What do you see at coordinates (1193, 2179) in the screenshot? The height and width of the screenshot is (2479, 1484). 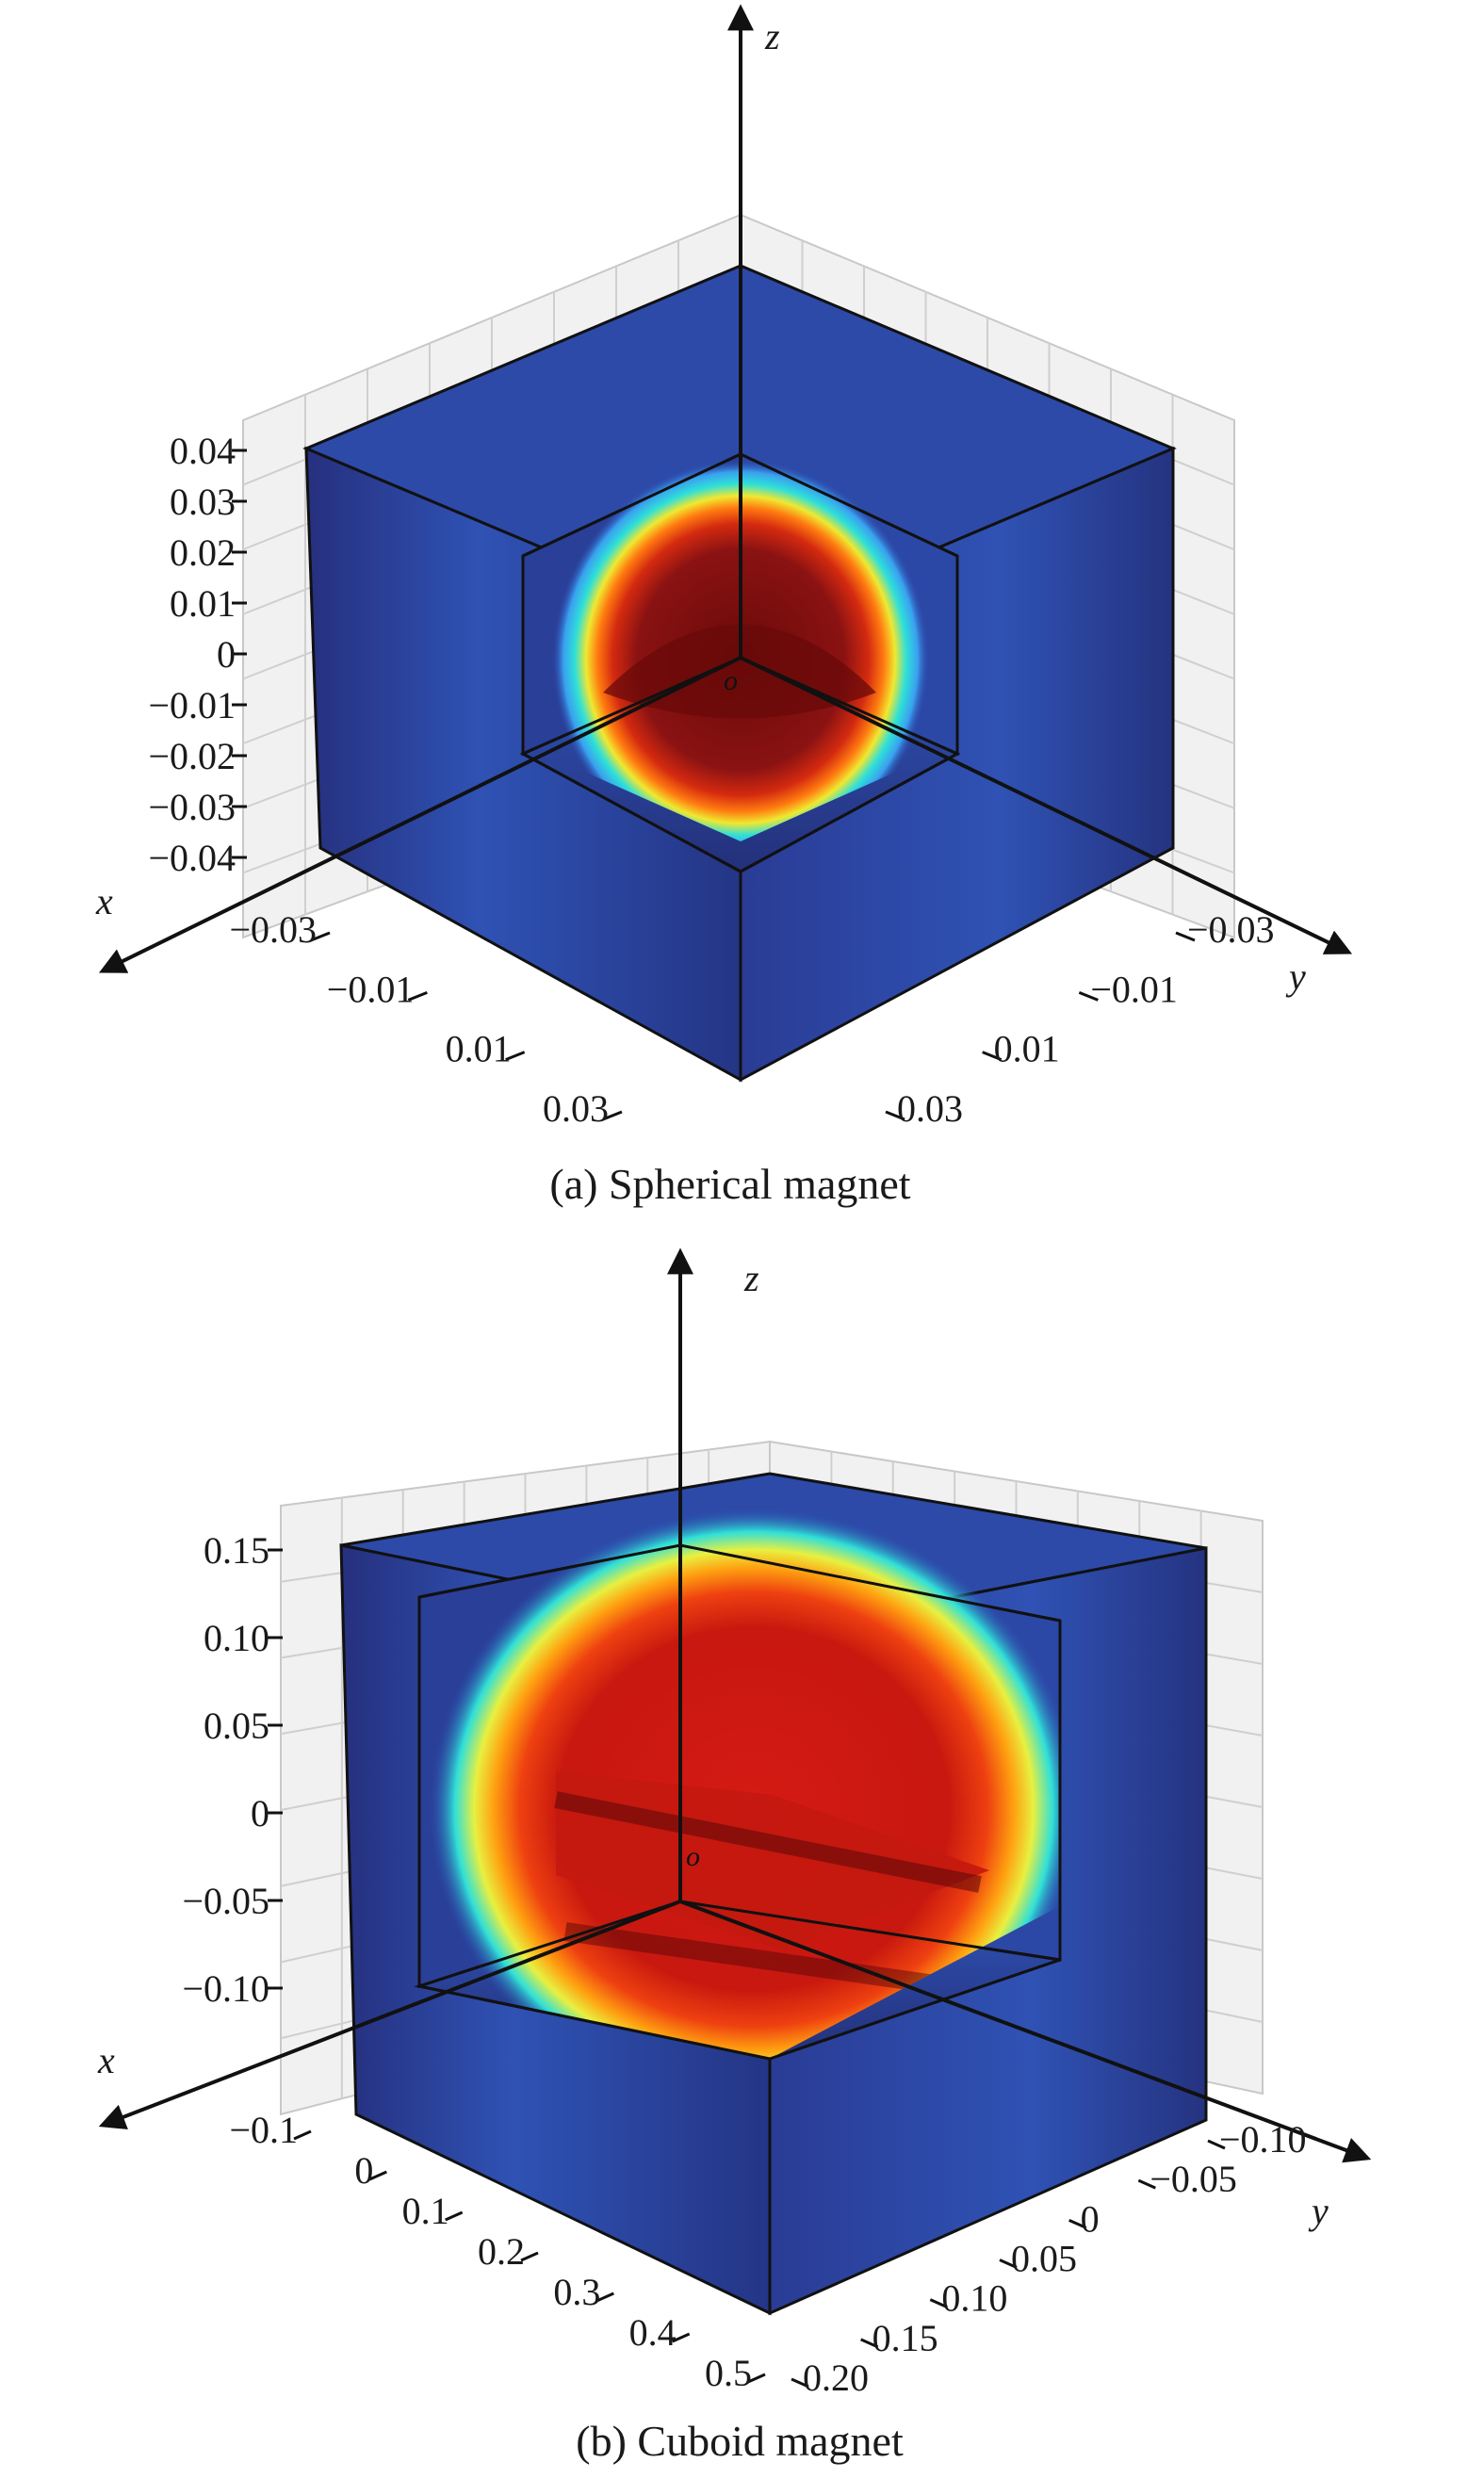 I see `y-tick-label: −0.05` at bounding box center [1193, 2179].